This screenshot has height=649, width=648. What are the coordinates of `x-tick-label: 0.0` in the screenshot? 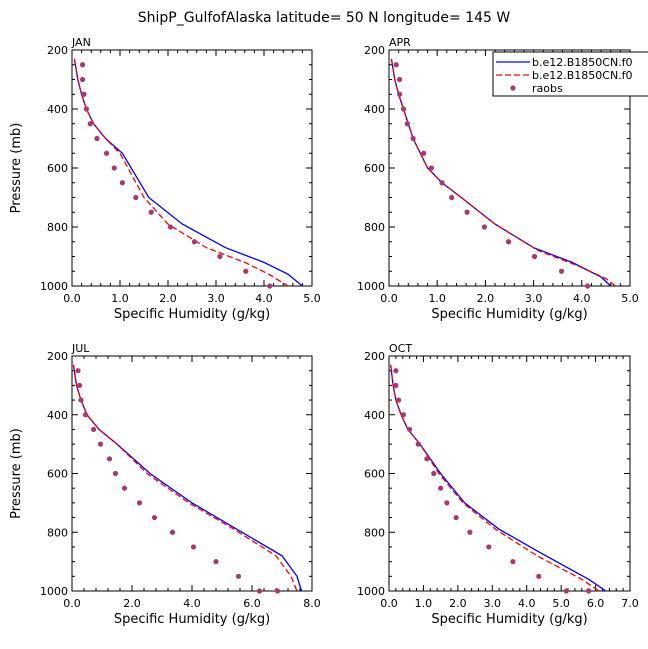 It's located at (72, 298).